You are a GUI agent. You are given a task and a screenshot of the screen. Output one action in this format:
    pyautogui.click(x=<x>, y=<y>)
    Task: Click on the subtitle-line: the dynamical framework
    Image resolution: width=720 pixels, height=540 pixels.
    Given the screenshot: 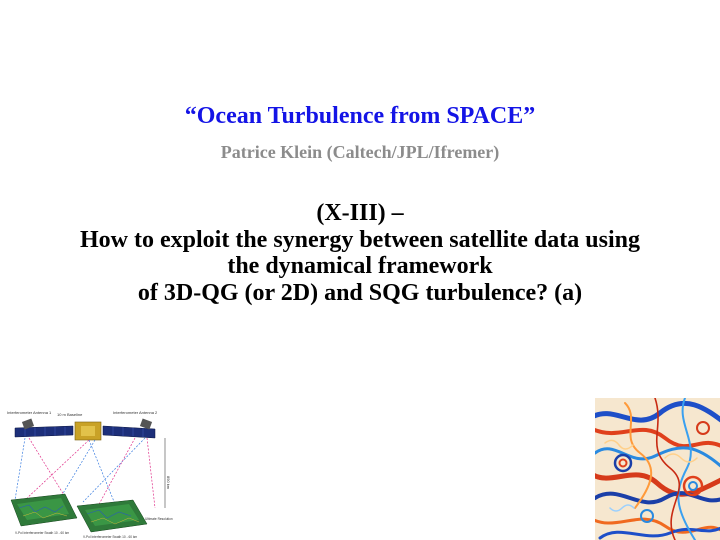 What is the action you would take?
    pyautogui.click(x=360, y=266)
    